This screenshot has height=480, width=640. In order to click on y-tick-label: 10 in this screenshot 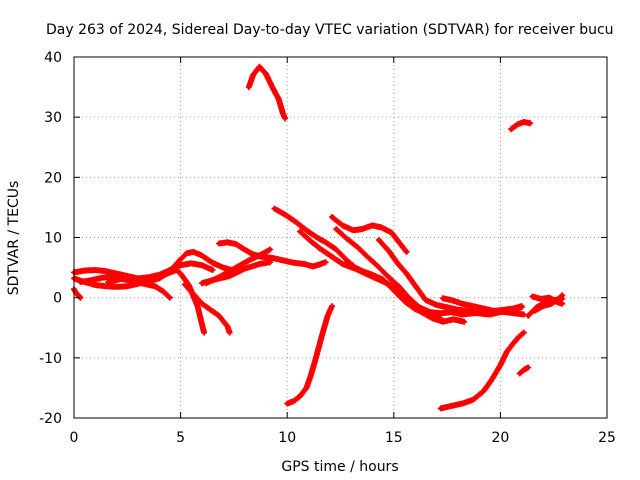, I will do `click(53, 239)`.